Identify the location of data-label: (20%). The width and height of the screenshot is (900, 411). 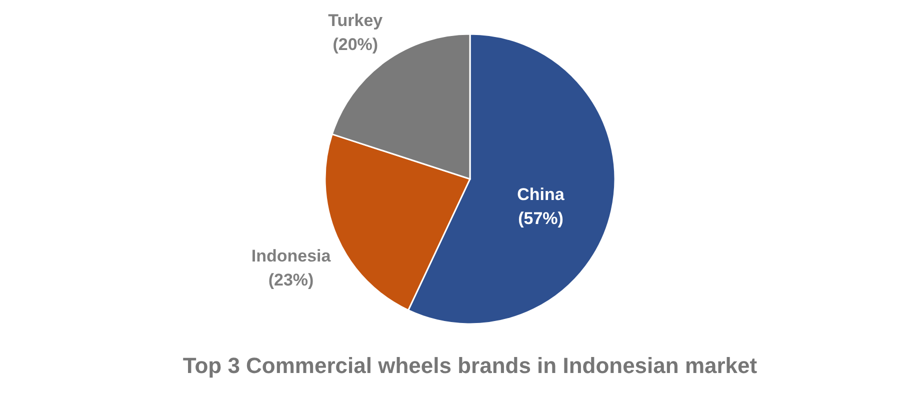
(355, 44).